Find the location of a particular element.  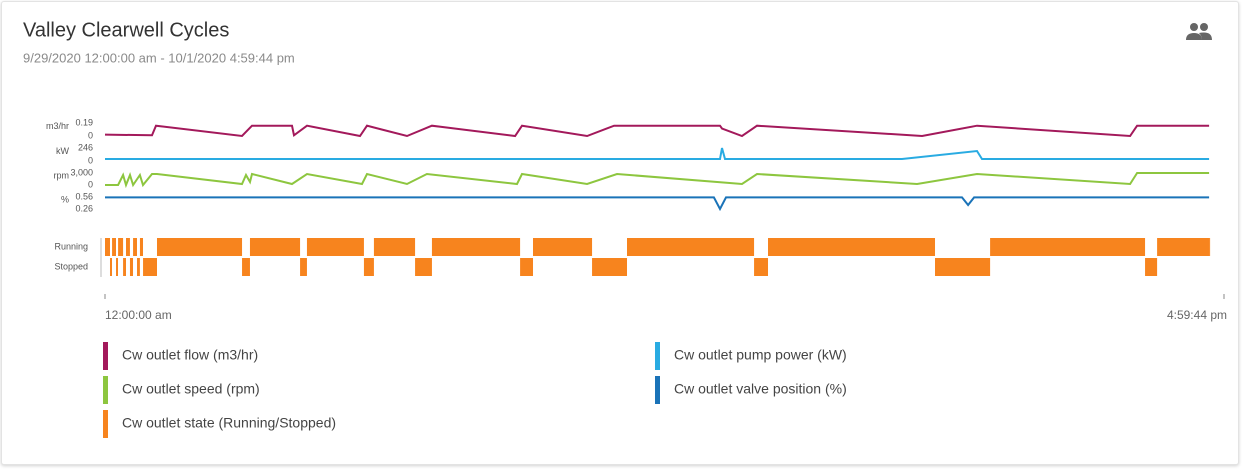

y-tick-label: Running is located at coordinates (71, 246).